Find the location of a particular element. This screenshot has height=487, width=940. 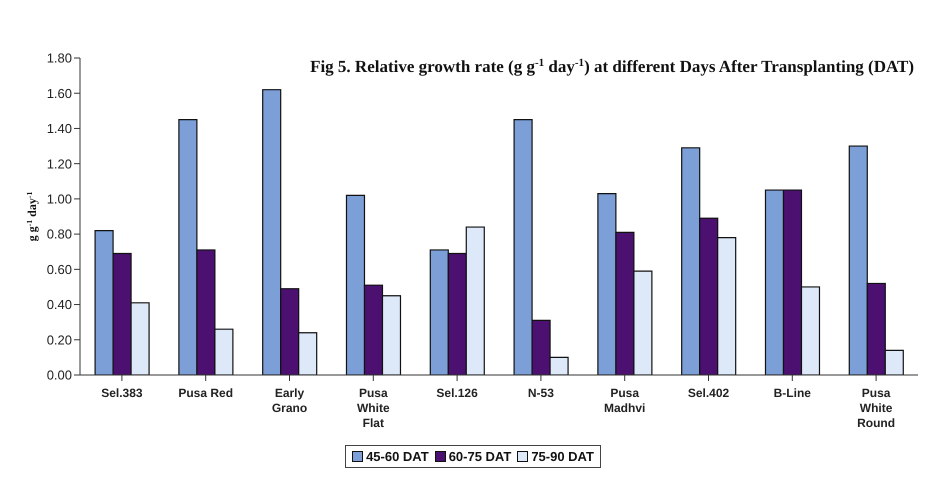

y-tick-label: 0.20 is located at coordinates (59, 340).